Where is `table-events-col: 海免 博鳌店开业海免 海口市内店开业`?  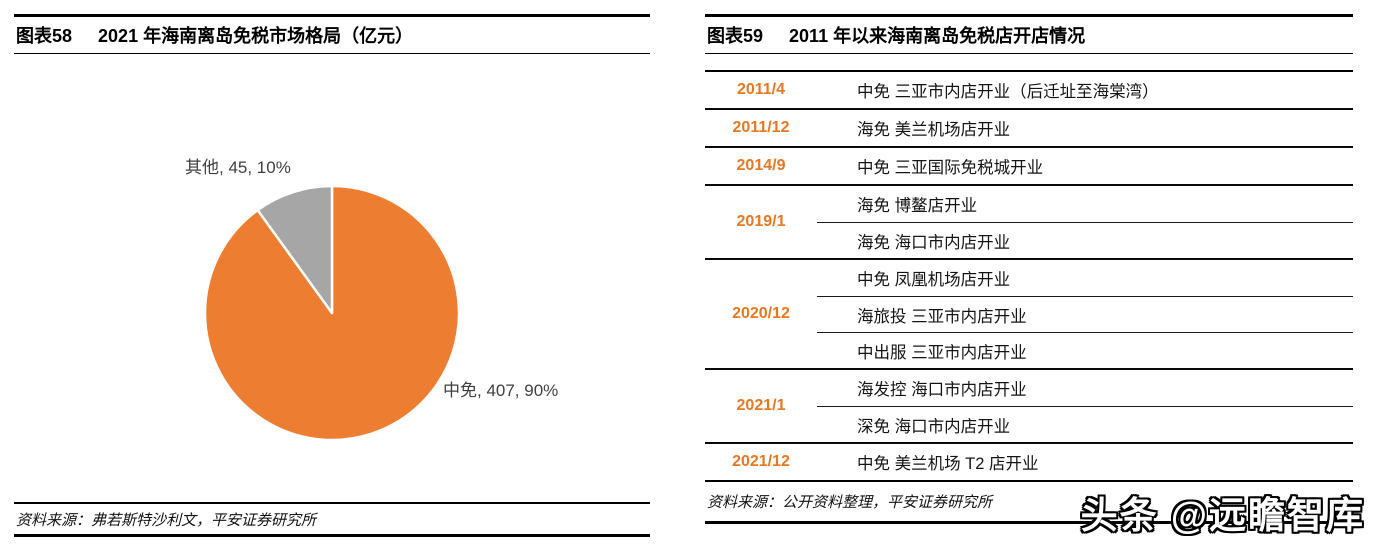
table-events-col: 海免 博鳌店开业海免 海口市内店开业 is located at coordinates (1085, 222).